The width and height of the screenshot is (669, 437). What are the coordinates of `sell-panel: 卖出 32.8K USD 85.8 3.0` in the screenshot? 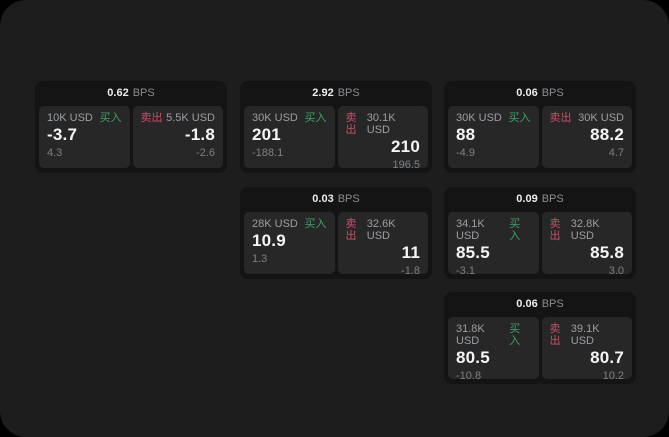 It's located at (586, 244).